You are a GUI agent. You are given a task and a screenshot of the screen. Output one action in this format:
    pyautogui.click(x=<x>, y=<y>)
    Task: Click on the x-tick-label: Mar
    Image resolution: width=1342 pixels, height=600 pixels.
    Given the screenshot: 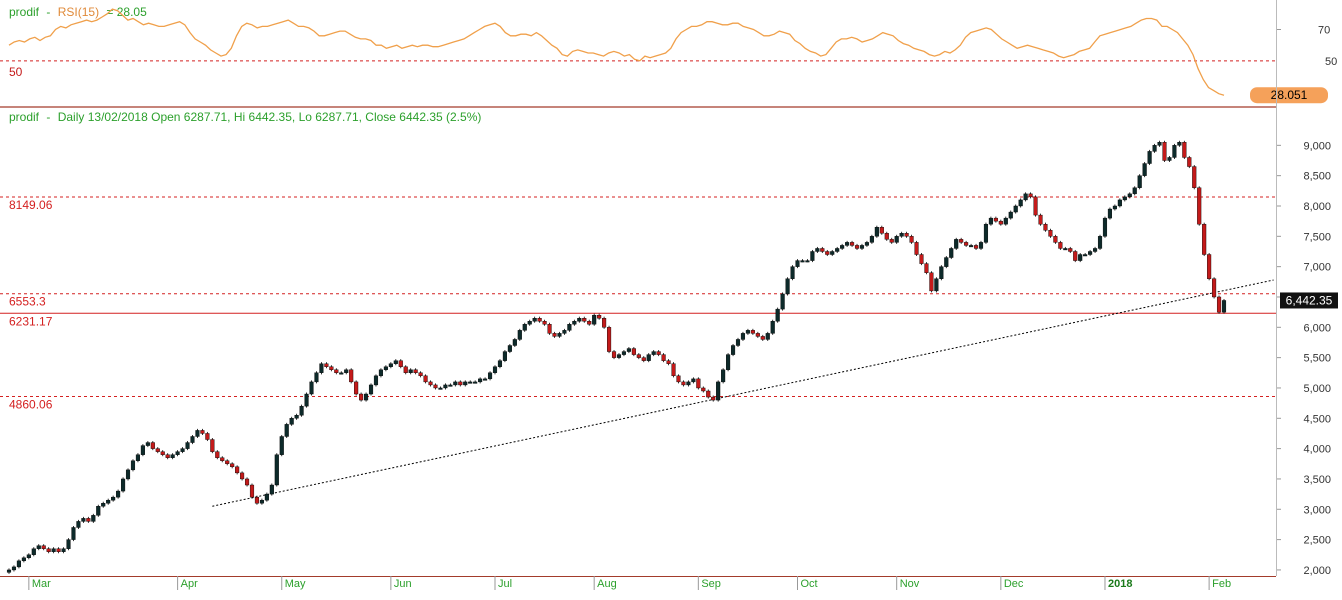 What is the action you would take?
    pyautogui.click(x=41, y=584)
    